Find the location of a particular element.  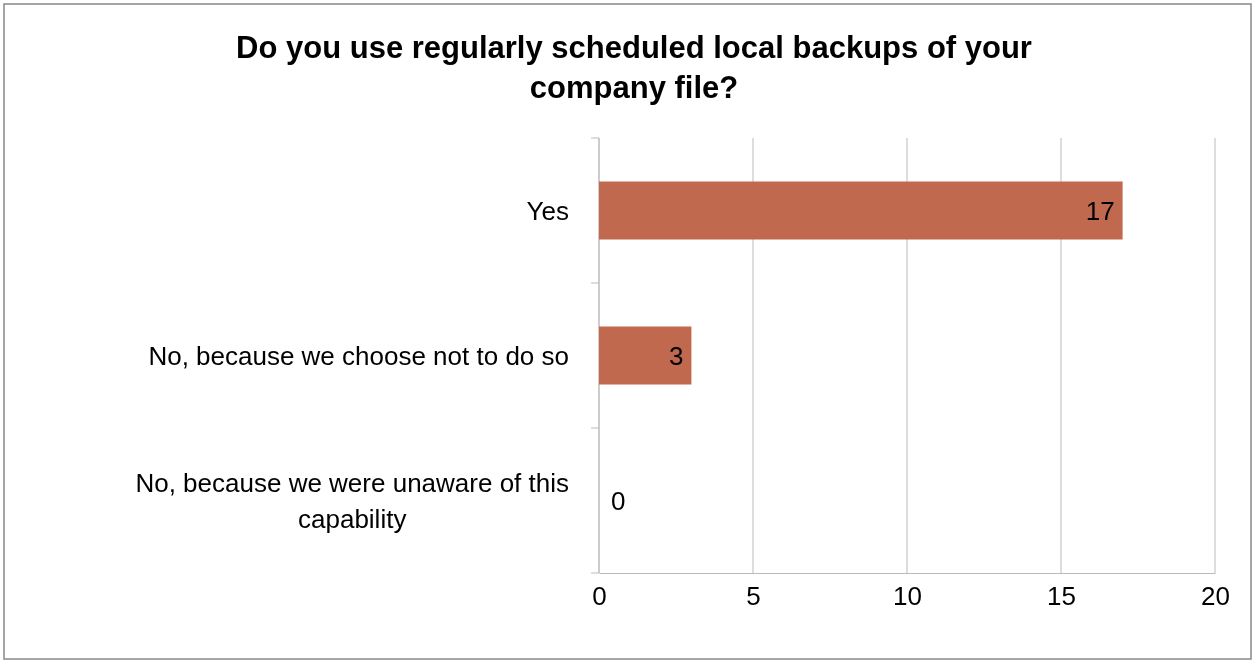

x-tick-label: 0 is located at coordinates (599, 596).